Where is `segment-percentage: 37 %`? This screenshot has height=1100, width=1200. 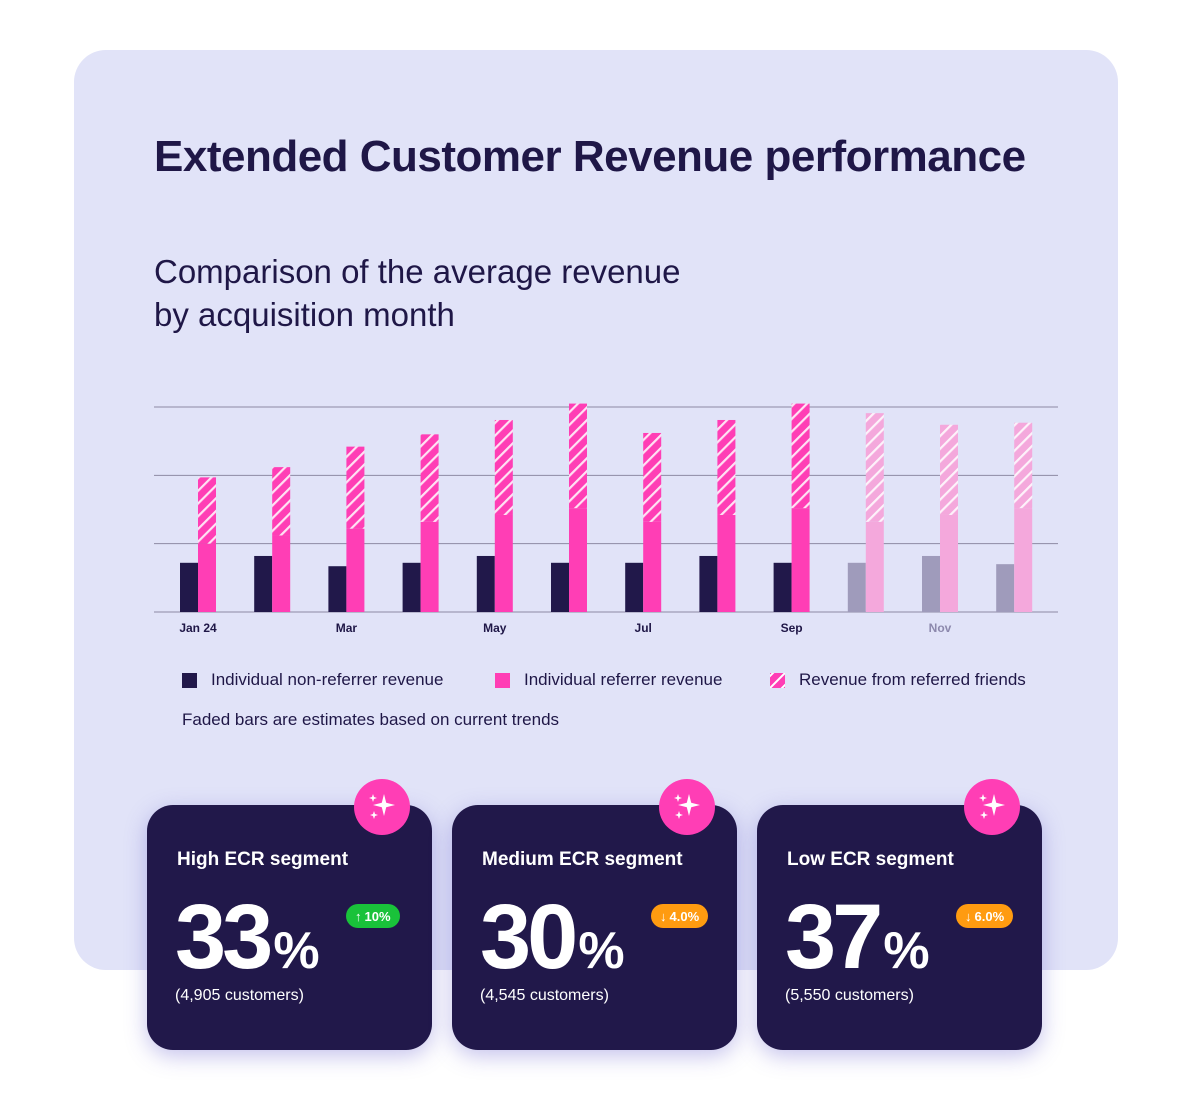 segment-percentage: 37 % is located at coordinates (857, 937).